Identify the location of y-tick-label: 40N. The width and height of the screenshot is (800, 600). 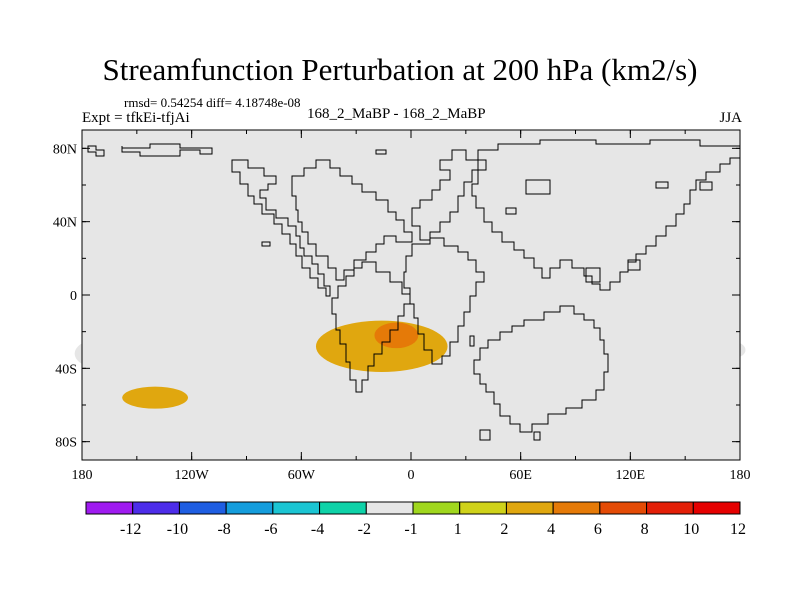
(65, 223).